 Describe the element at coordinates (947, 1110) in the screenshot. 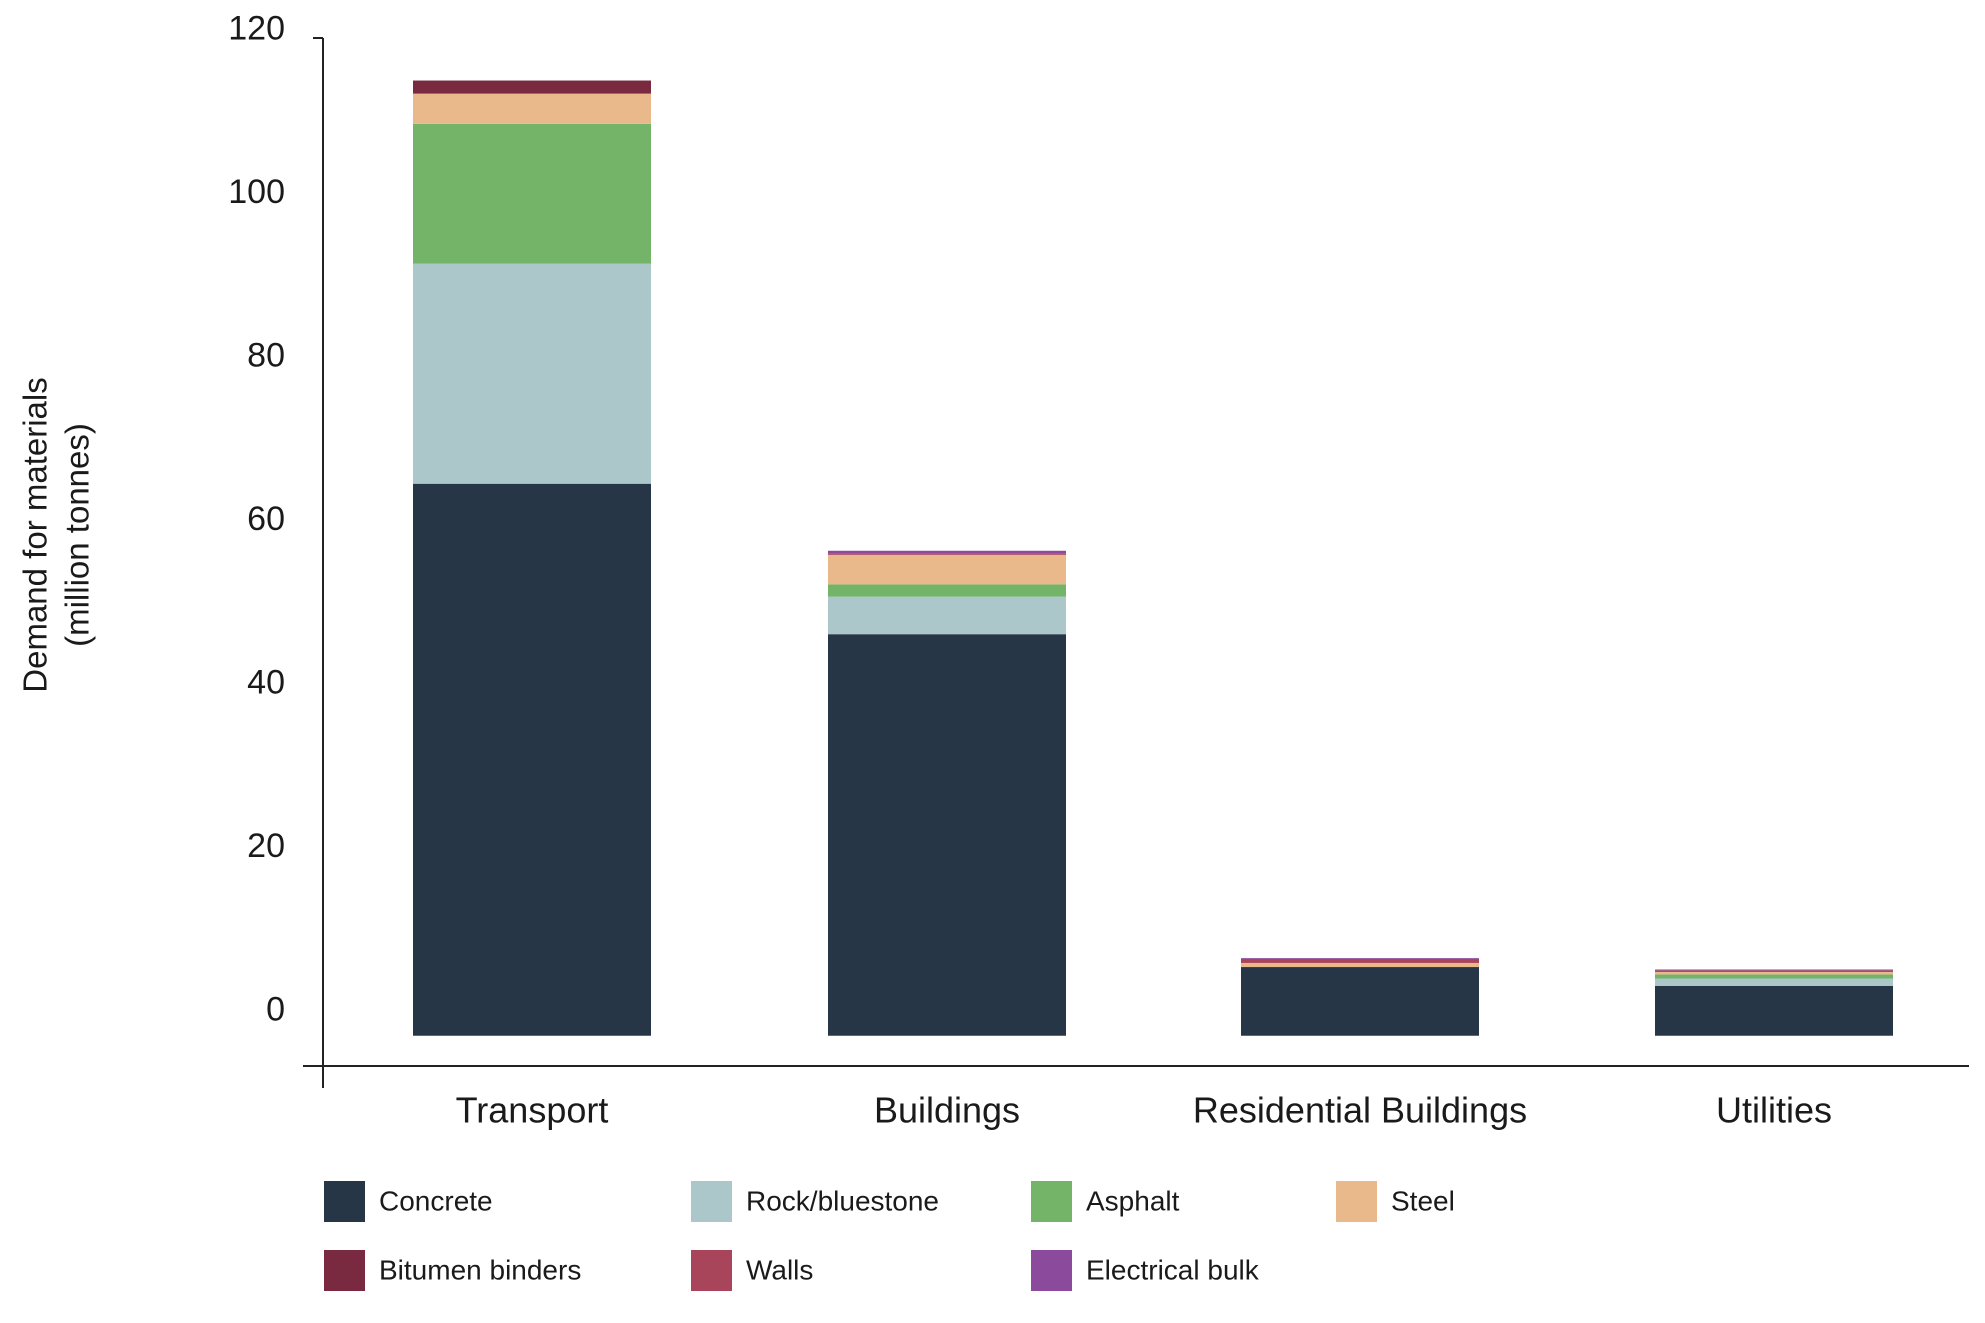

I see `x-tick-label: Buildings` at that location.